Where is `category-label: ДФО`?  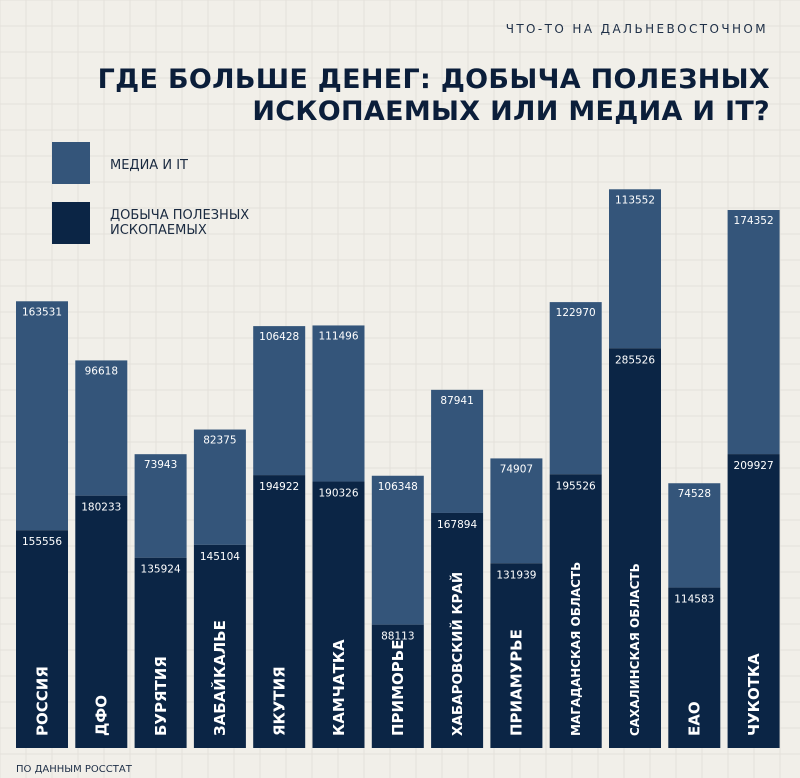
category-label: ДФО is located at coordinates (102, 715).